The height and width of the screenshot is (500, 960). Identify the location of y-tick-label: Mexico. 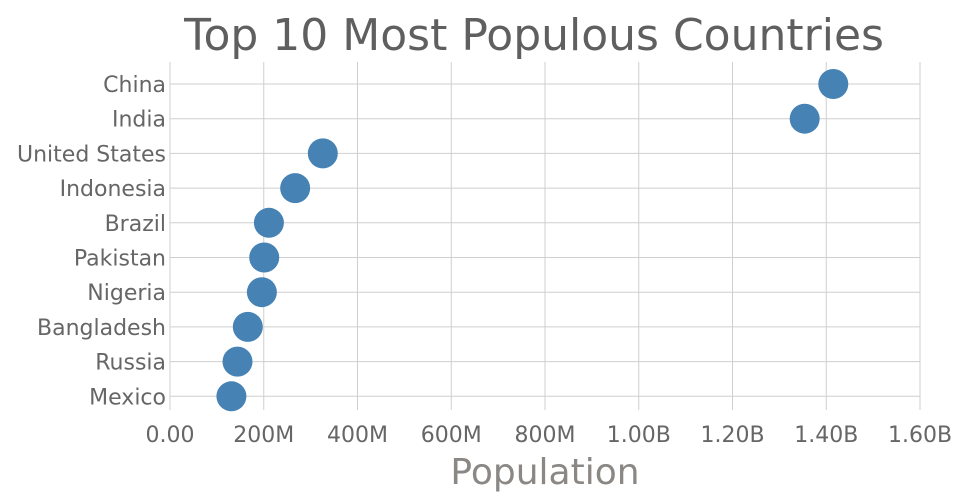
(127, 397).